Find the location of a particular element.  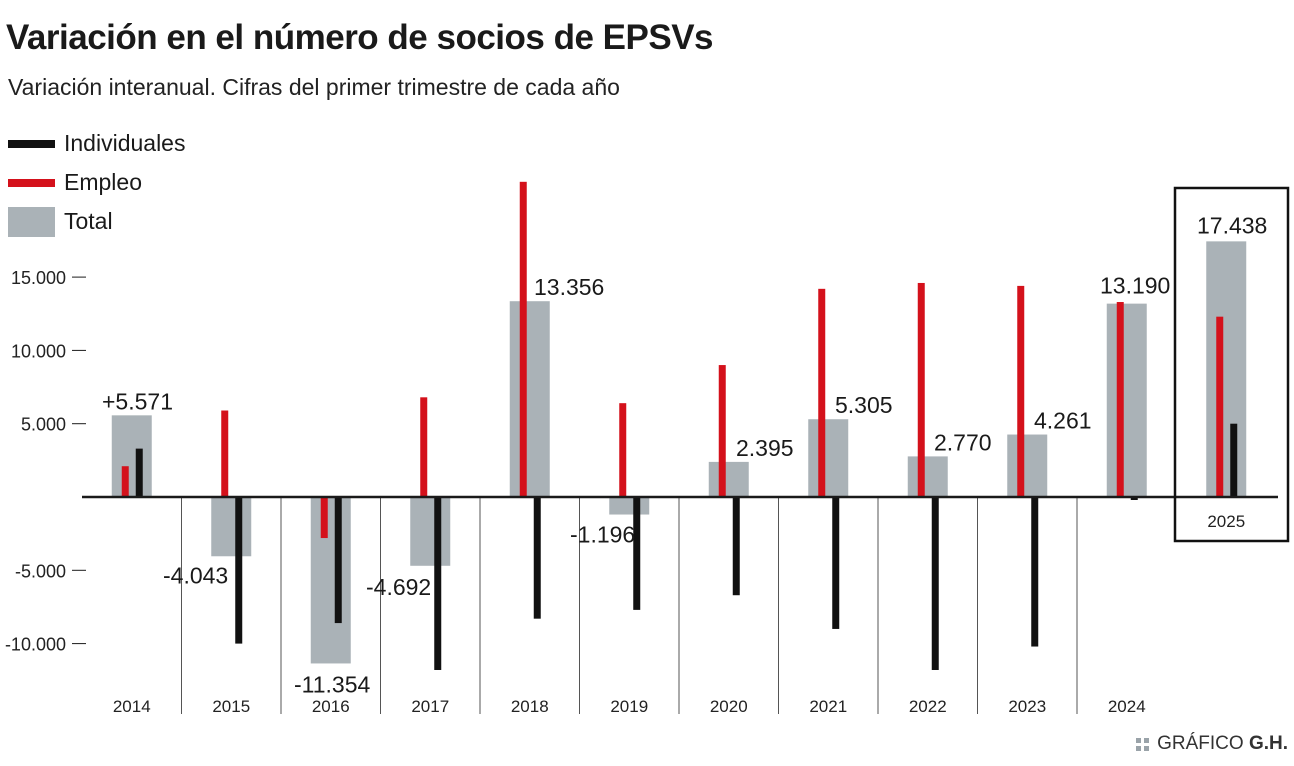

bar-empleo-2015 is located at coordinates (225, 453).